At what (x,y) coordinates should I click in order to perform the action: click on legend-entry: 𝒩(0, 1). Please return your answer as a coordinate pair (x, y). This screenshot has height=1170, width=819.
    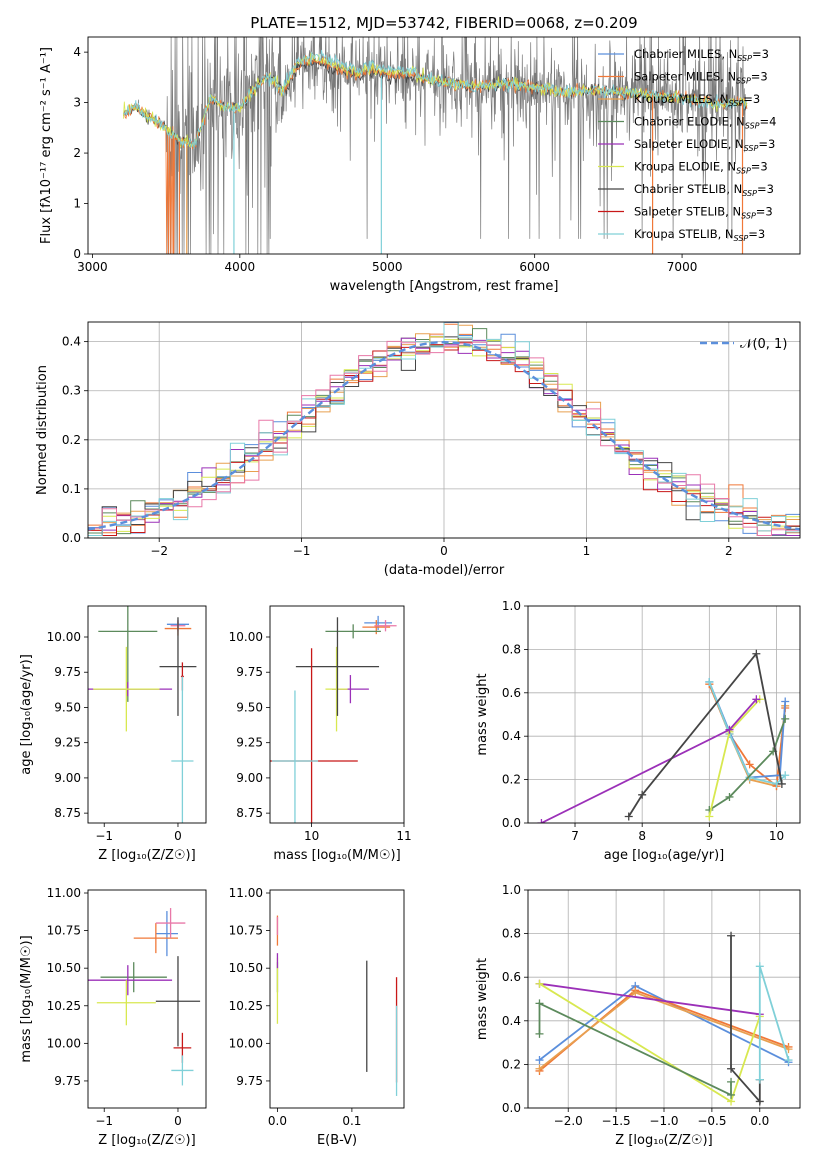
    Looking at the image, I should click on (763, 344).